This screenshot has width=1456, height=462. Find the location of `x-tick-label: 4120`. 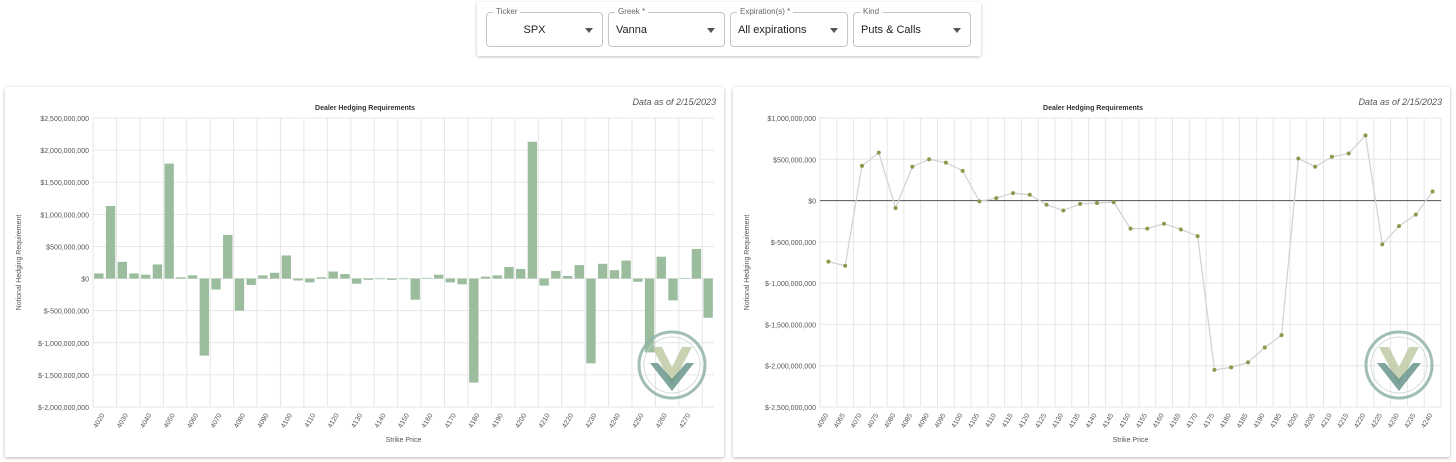

x-tick-label: 4120 is located at coordinates (1025, 420).